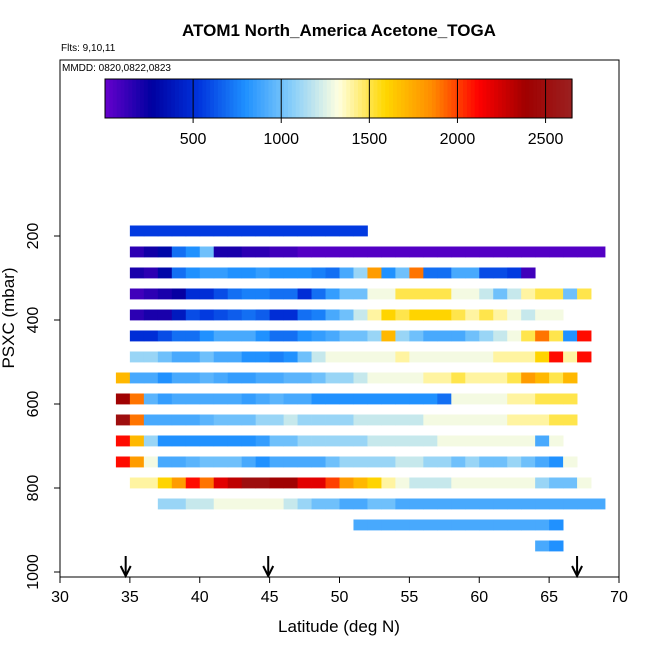 This screenshot has width=650, height=650. I want to click on x-axis: 30 35 40 45 50 55 60 65 70, so click(339, 591).